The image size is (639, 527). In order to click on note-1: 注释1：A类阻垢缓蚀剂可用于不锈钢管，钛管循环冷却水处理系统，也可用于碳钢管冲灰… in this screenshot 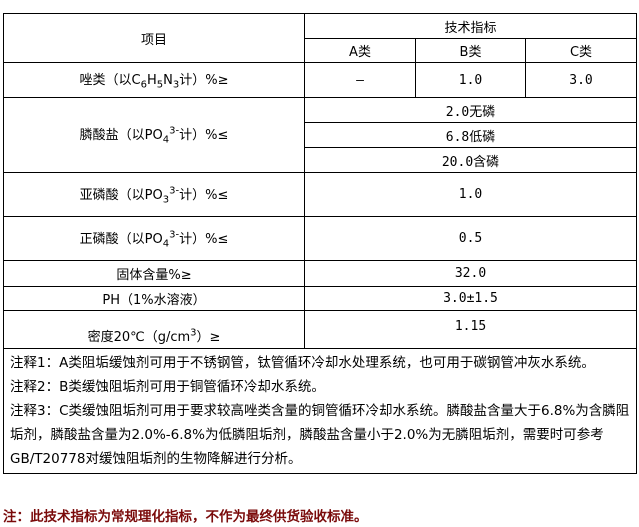, I will do `click(302, 363)`.